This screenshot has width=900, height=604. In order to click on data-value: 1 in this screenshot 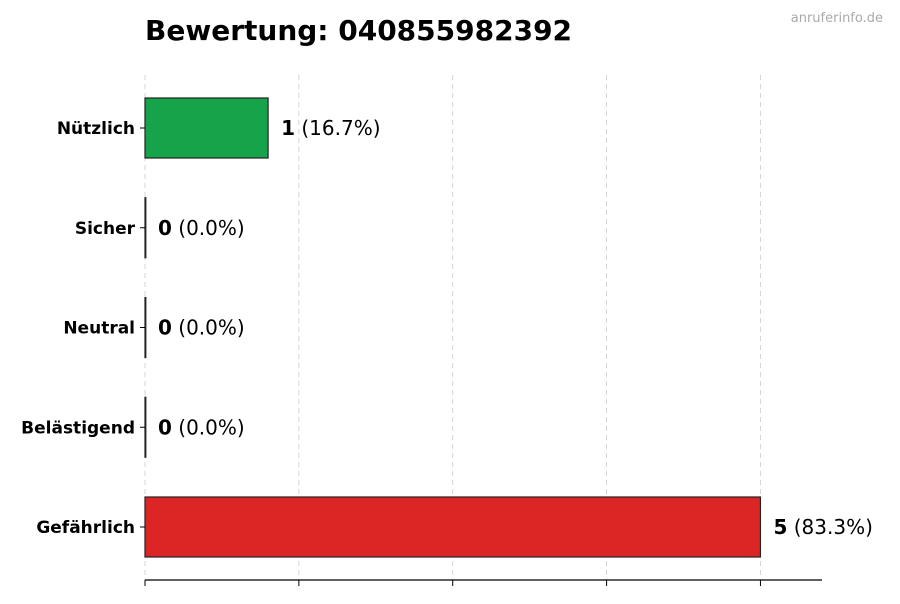, I will do `click(288, 128)`.